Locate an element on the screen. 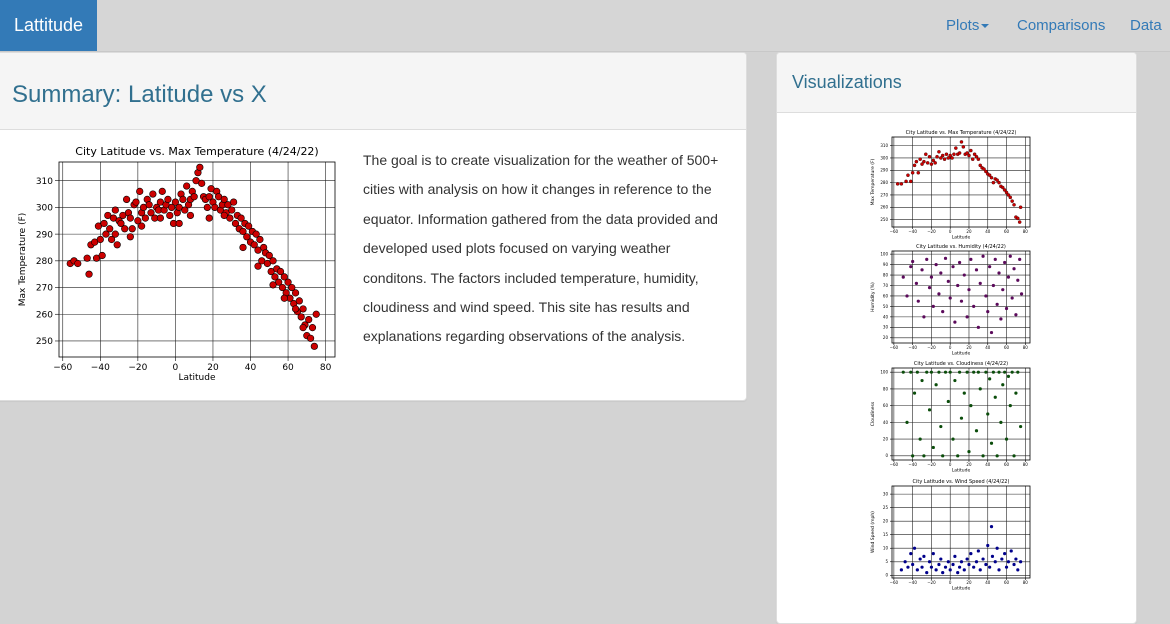 The image size is (1170, 624). visualizations-panel-heading: Visualizations is located at coordinates (956, 83).